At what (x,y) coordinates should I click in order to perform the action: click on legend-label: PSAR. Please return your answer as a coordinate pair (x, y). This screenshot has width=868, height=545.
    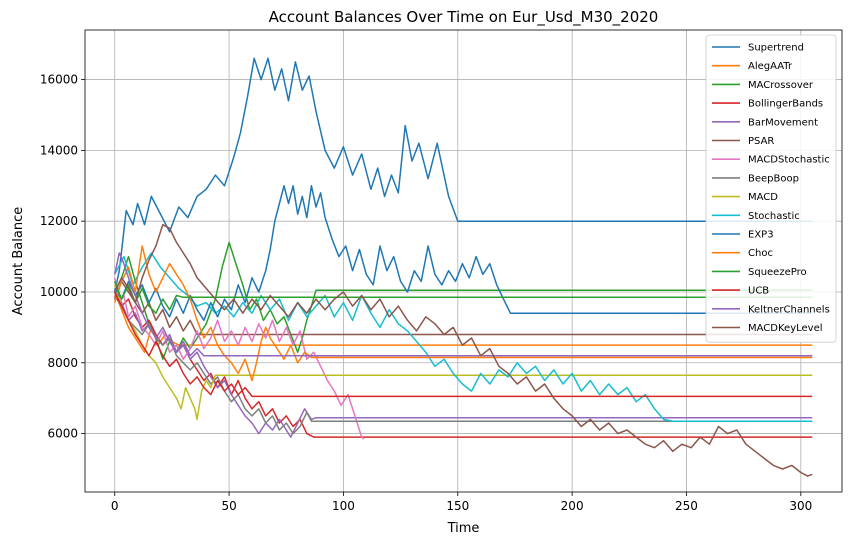
    Looking at the image, I should click on (761, 141).